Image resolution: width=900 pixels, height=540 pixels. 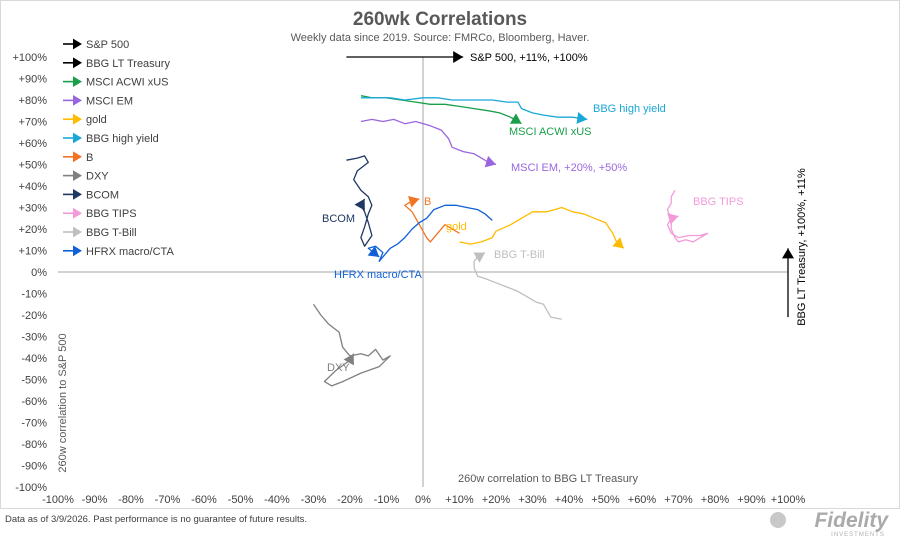 What do you see at coordinates (58, 500) in the screenshot?
I see `x-tick-label: -100%` at bounding box center [58, 500].